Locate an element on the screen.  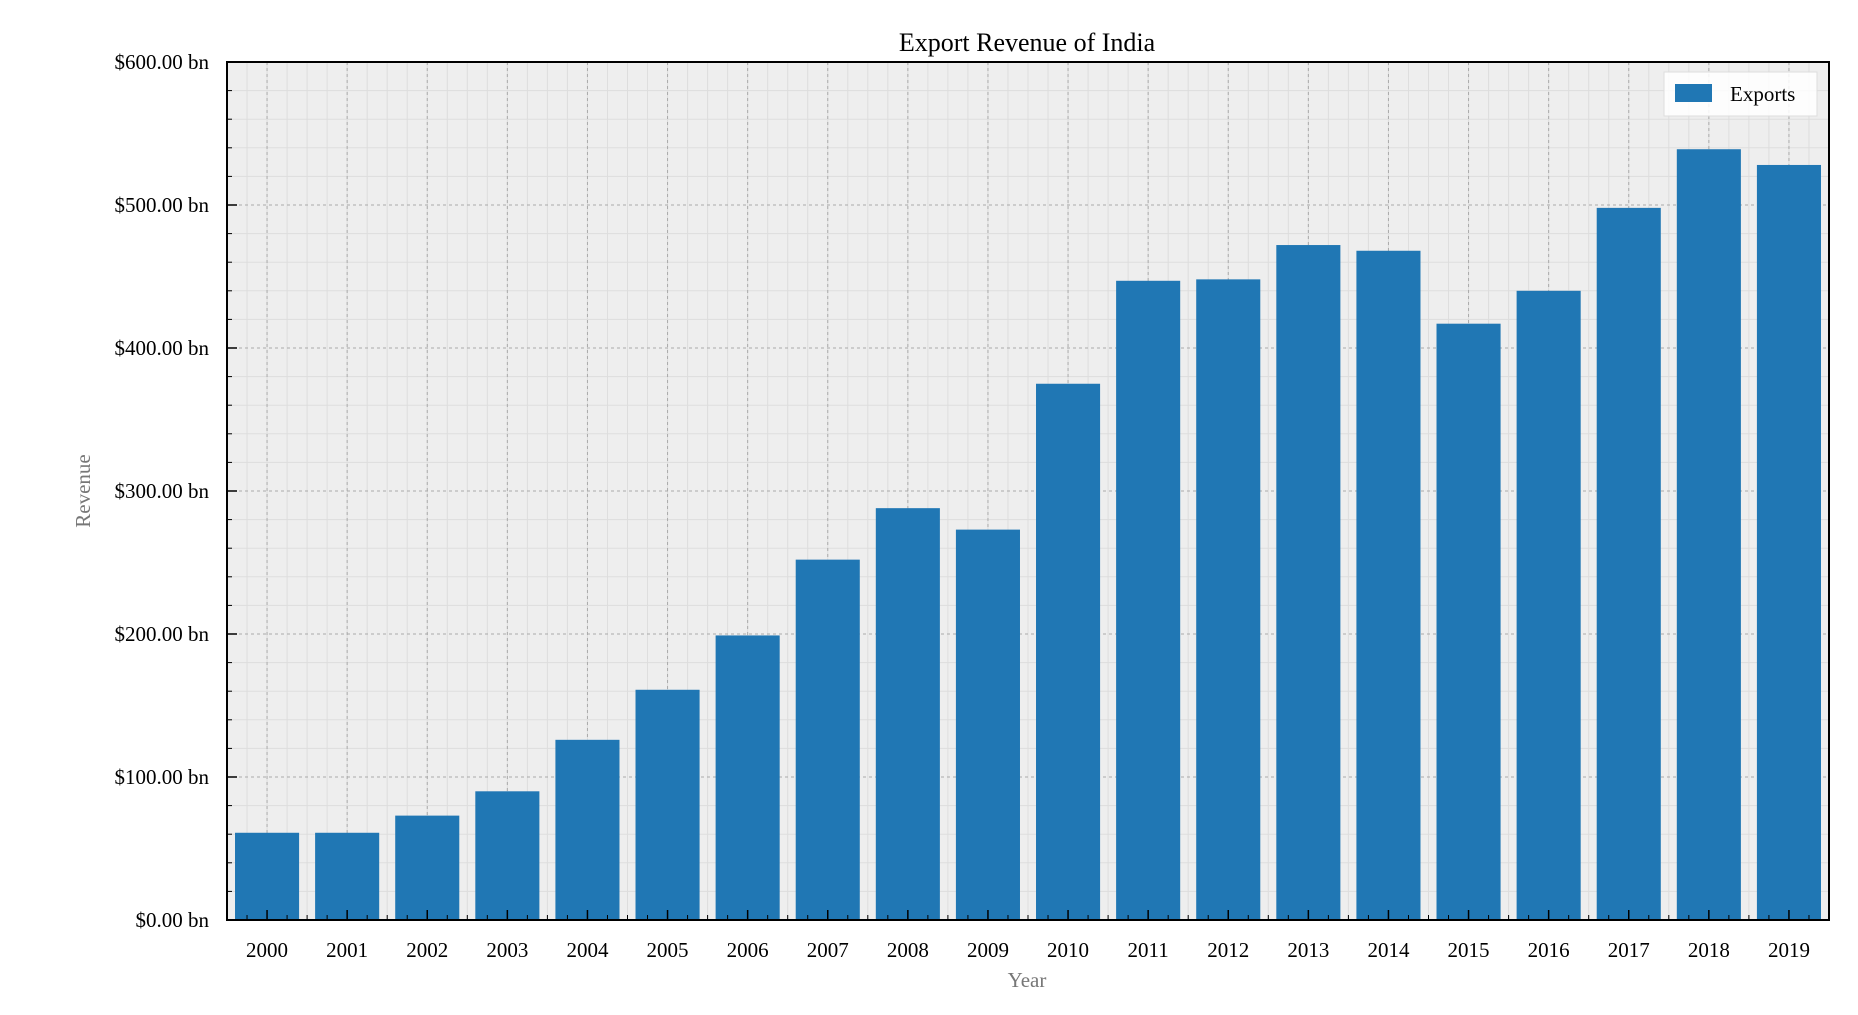
bar-2006 is located at coordinates (747, 777).